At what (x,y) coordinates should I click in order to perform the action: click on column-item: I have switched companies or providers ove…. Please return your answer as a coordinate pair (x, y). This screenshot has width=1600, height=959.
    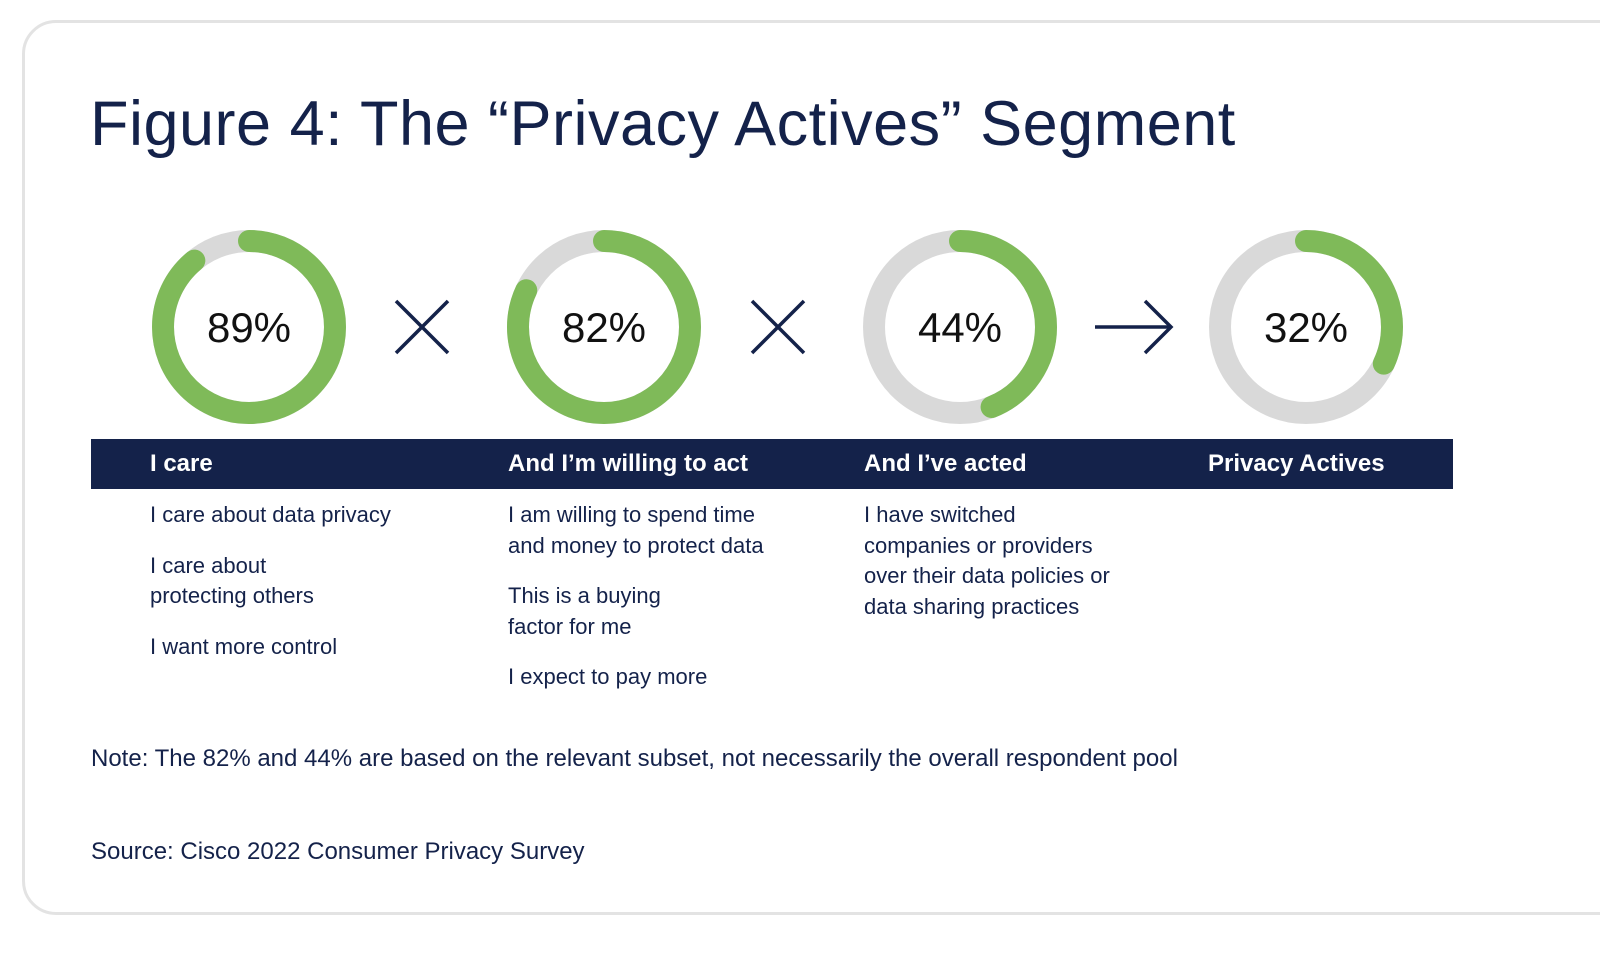
    Looking at the image, I should click on (987, 560).